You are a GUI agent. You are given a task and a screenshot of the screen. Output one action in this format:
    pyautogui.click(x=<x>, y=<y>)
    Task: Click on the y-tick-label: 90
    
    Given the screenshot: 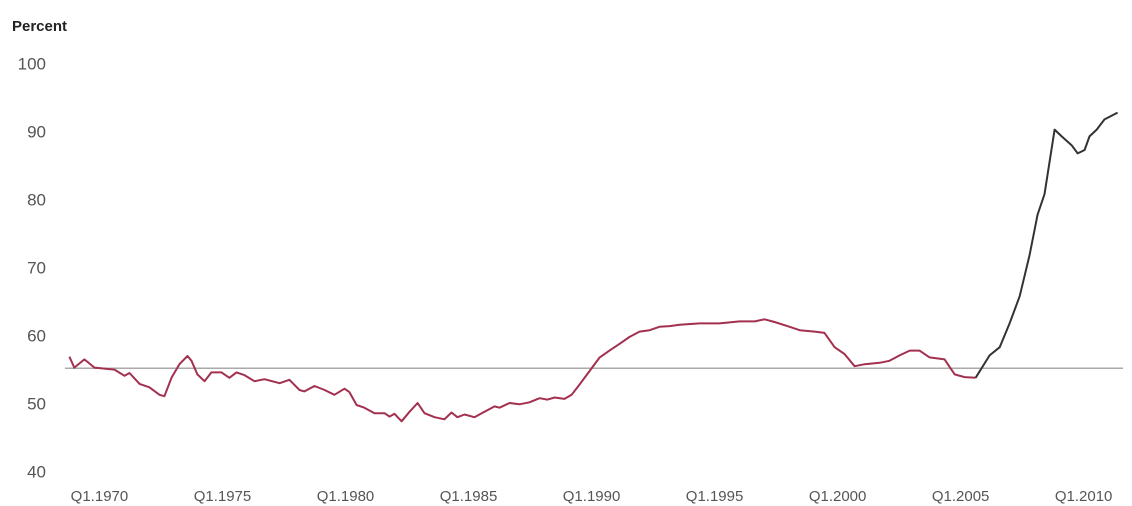 What is the action you would take?
    pyautogui.click(x=36, y=131)
    